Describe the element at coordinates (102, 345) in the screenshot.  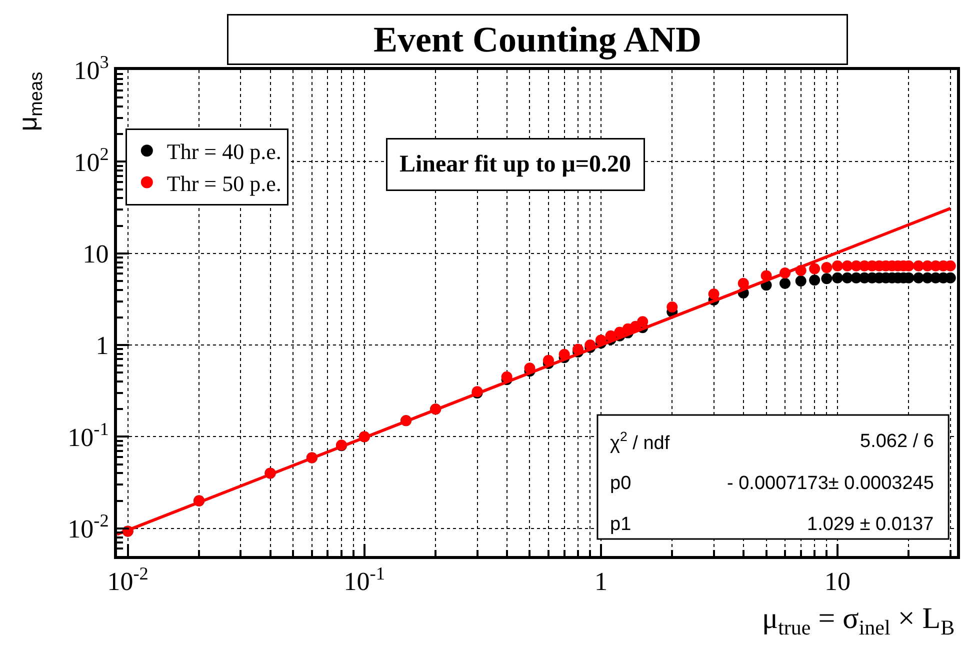
I see `y-tick-label: 1` at that location.